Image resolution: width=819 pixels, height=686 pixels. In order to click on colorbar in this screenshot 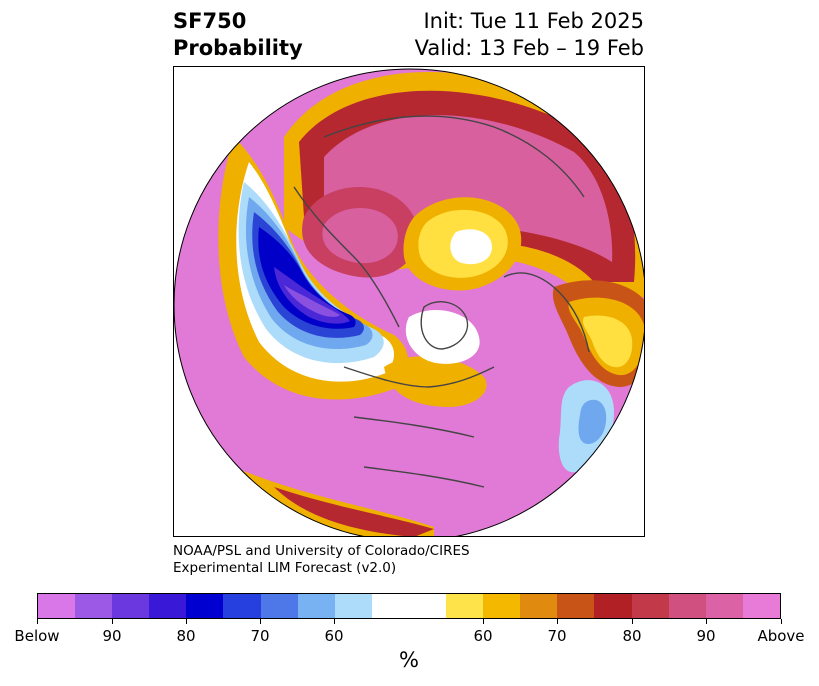, I will do `click(409, 606)`.